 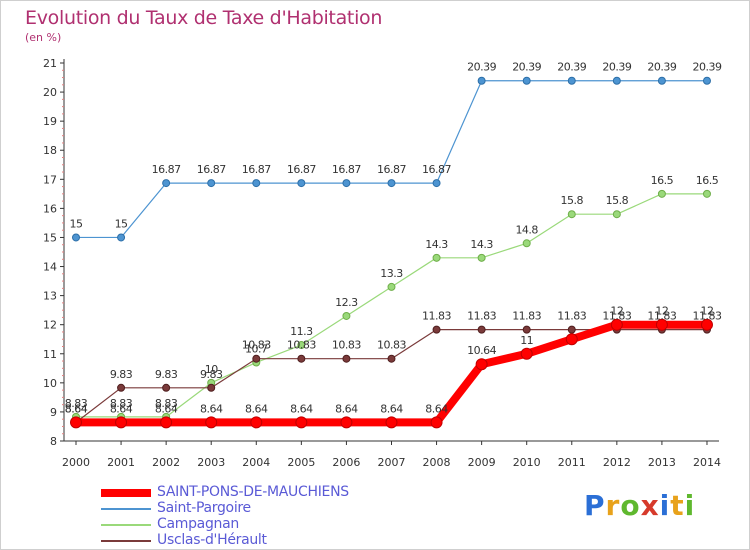 I want to click on logo-letter: P, so click(x=595, y=505).